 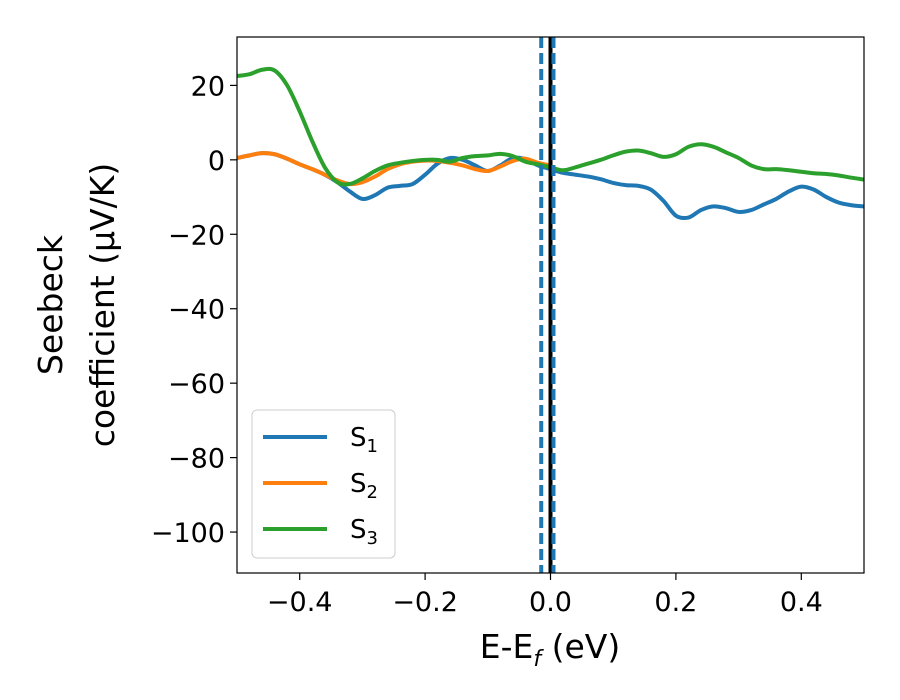 I want to click on x-axis-title: E-Ef (eV), so click(x=550, y=649).